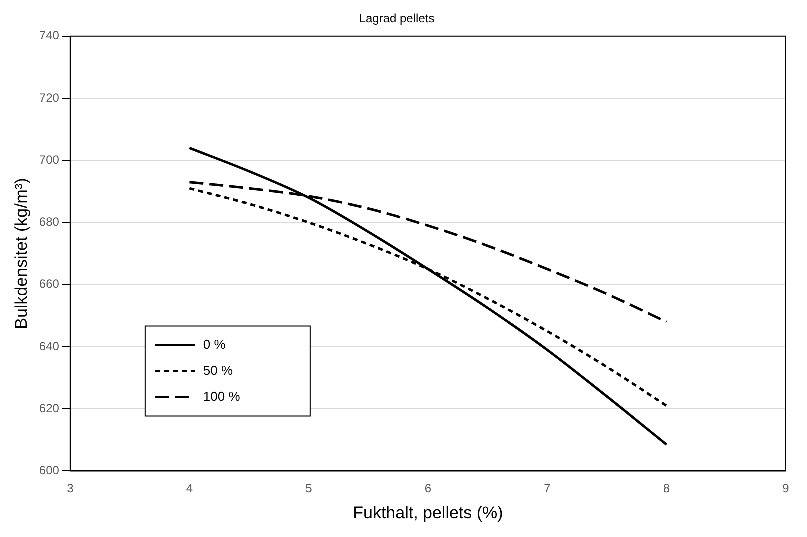  What do you see at coordinates (49, 35) in the screenshot?
I see `y-tick-label: 740` at bounding box center [49, 35].